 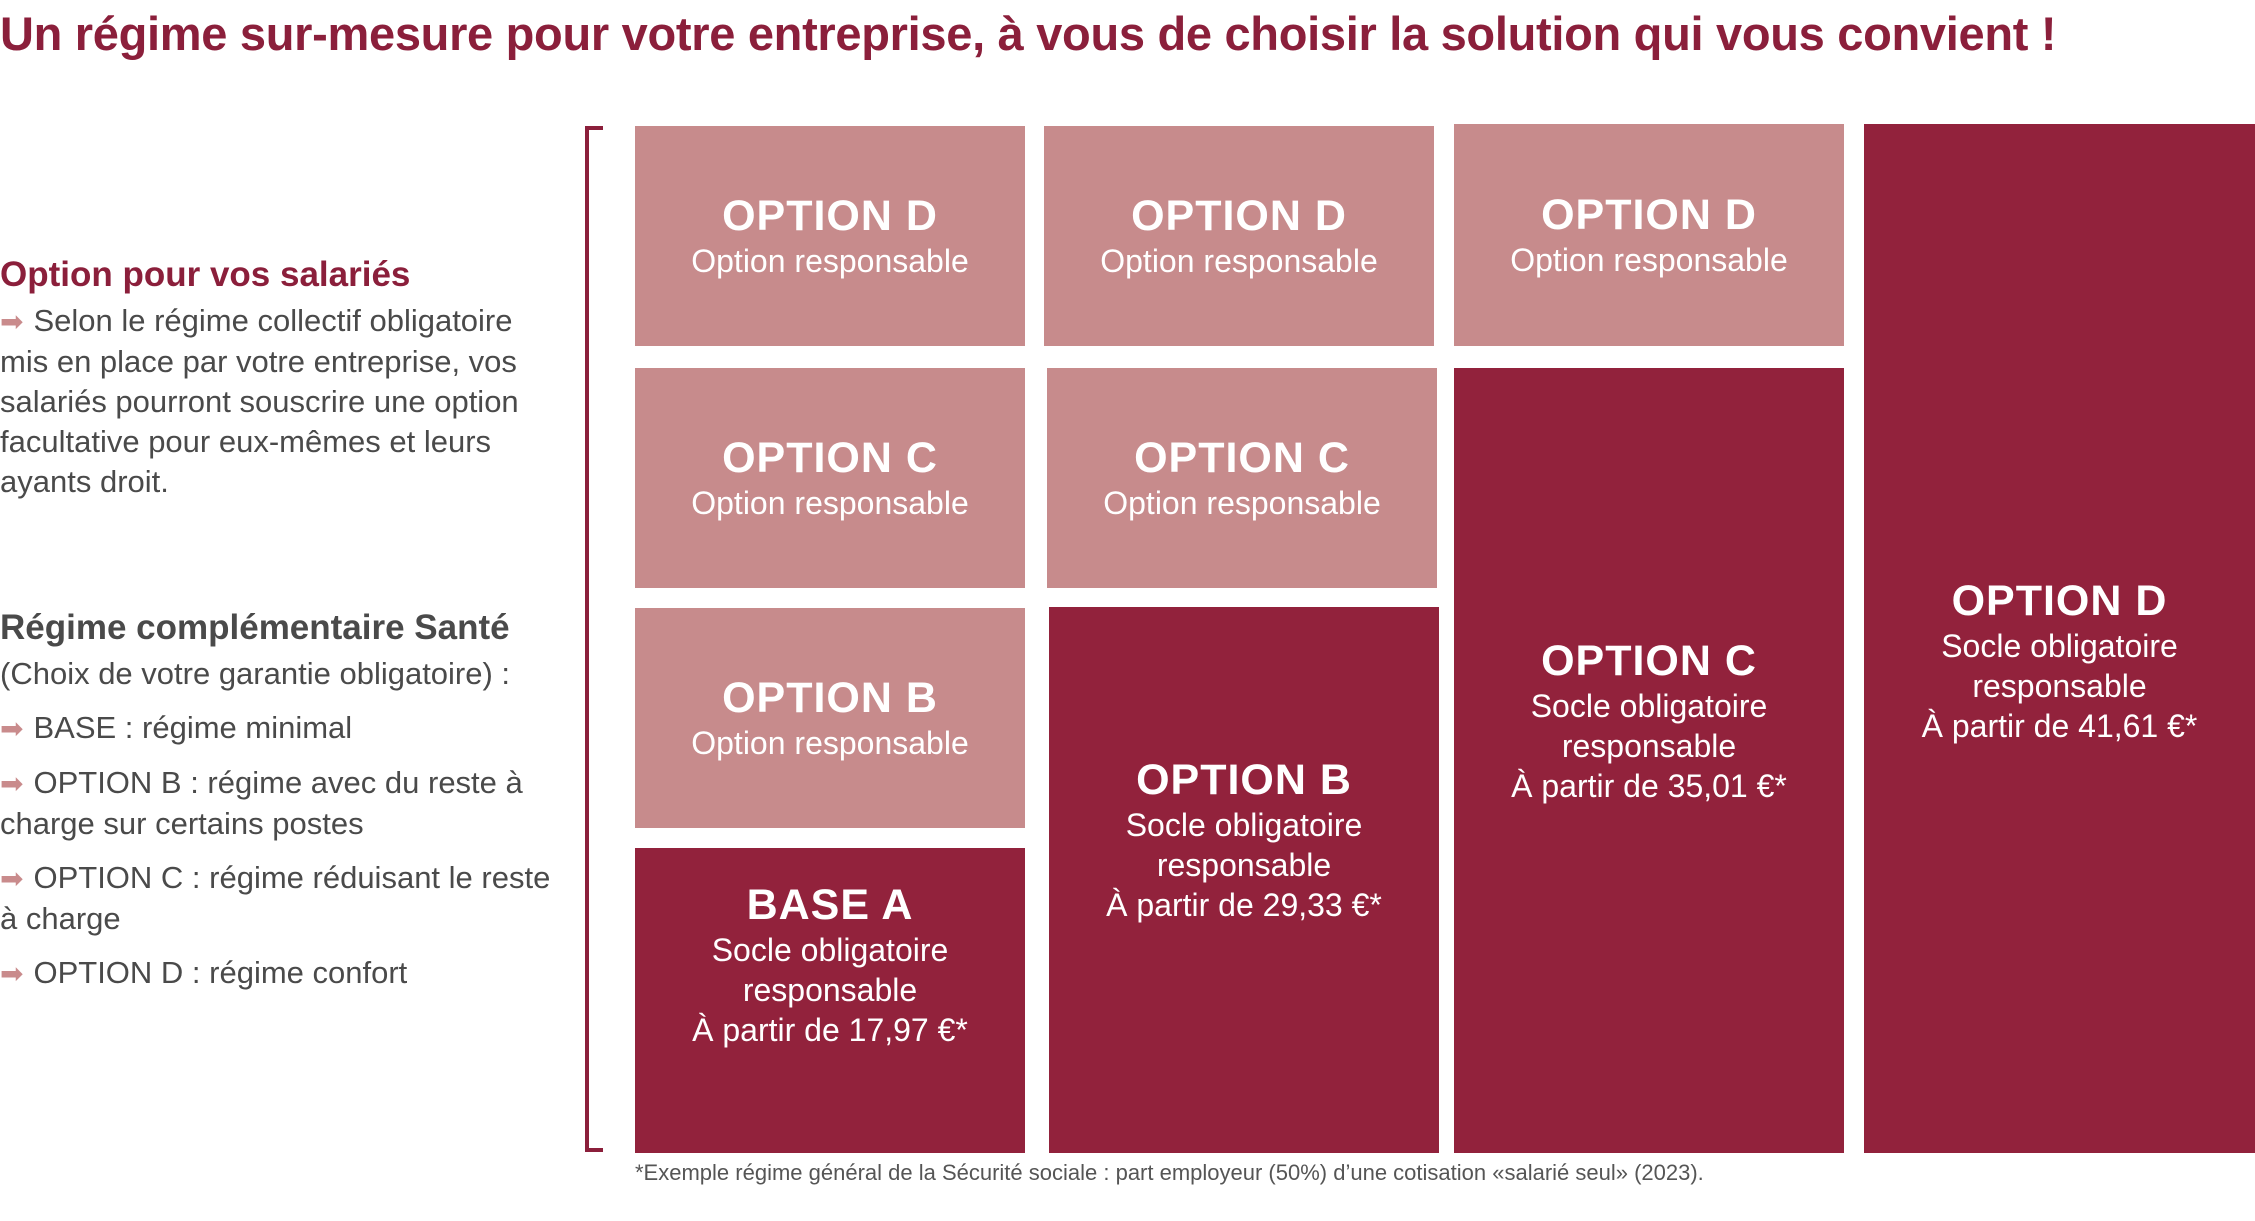 I want to click on box-line: À partir de 17,97 €*, so click(x=830, y=1030).